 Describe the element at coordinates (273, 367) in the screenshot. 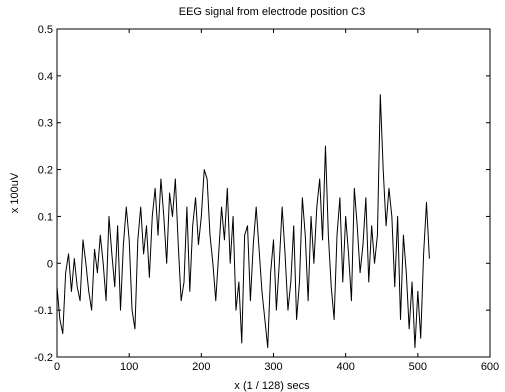

I see `x-tick-label: 300` at that location.